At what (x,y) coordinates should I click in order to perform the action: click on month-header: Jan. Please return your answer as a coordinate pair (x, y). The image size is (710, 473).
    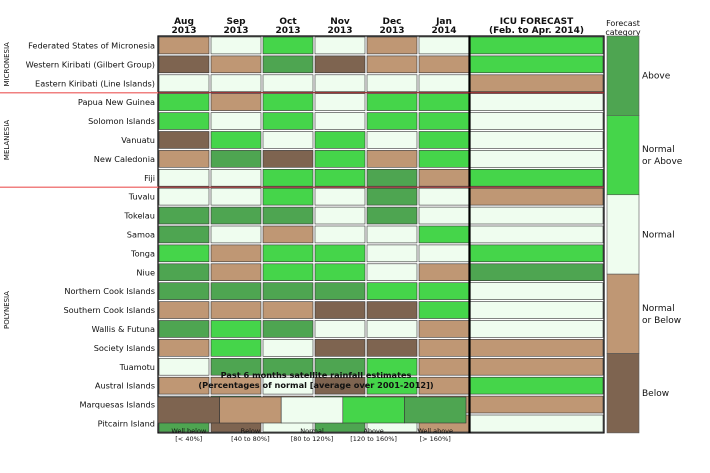
    Looking at the image, I should click on (443, 22).